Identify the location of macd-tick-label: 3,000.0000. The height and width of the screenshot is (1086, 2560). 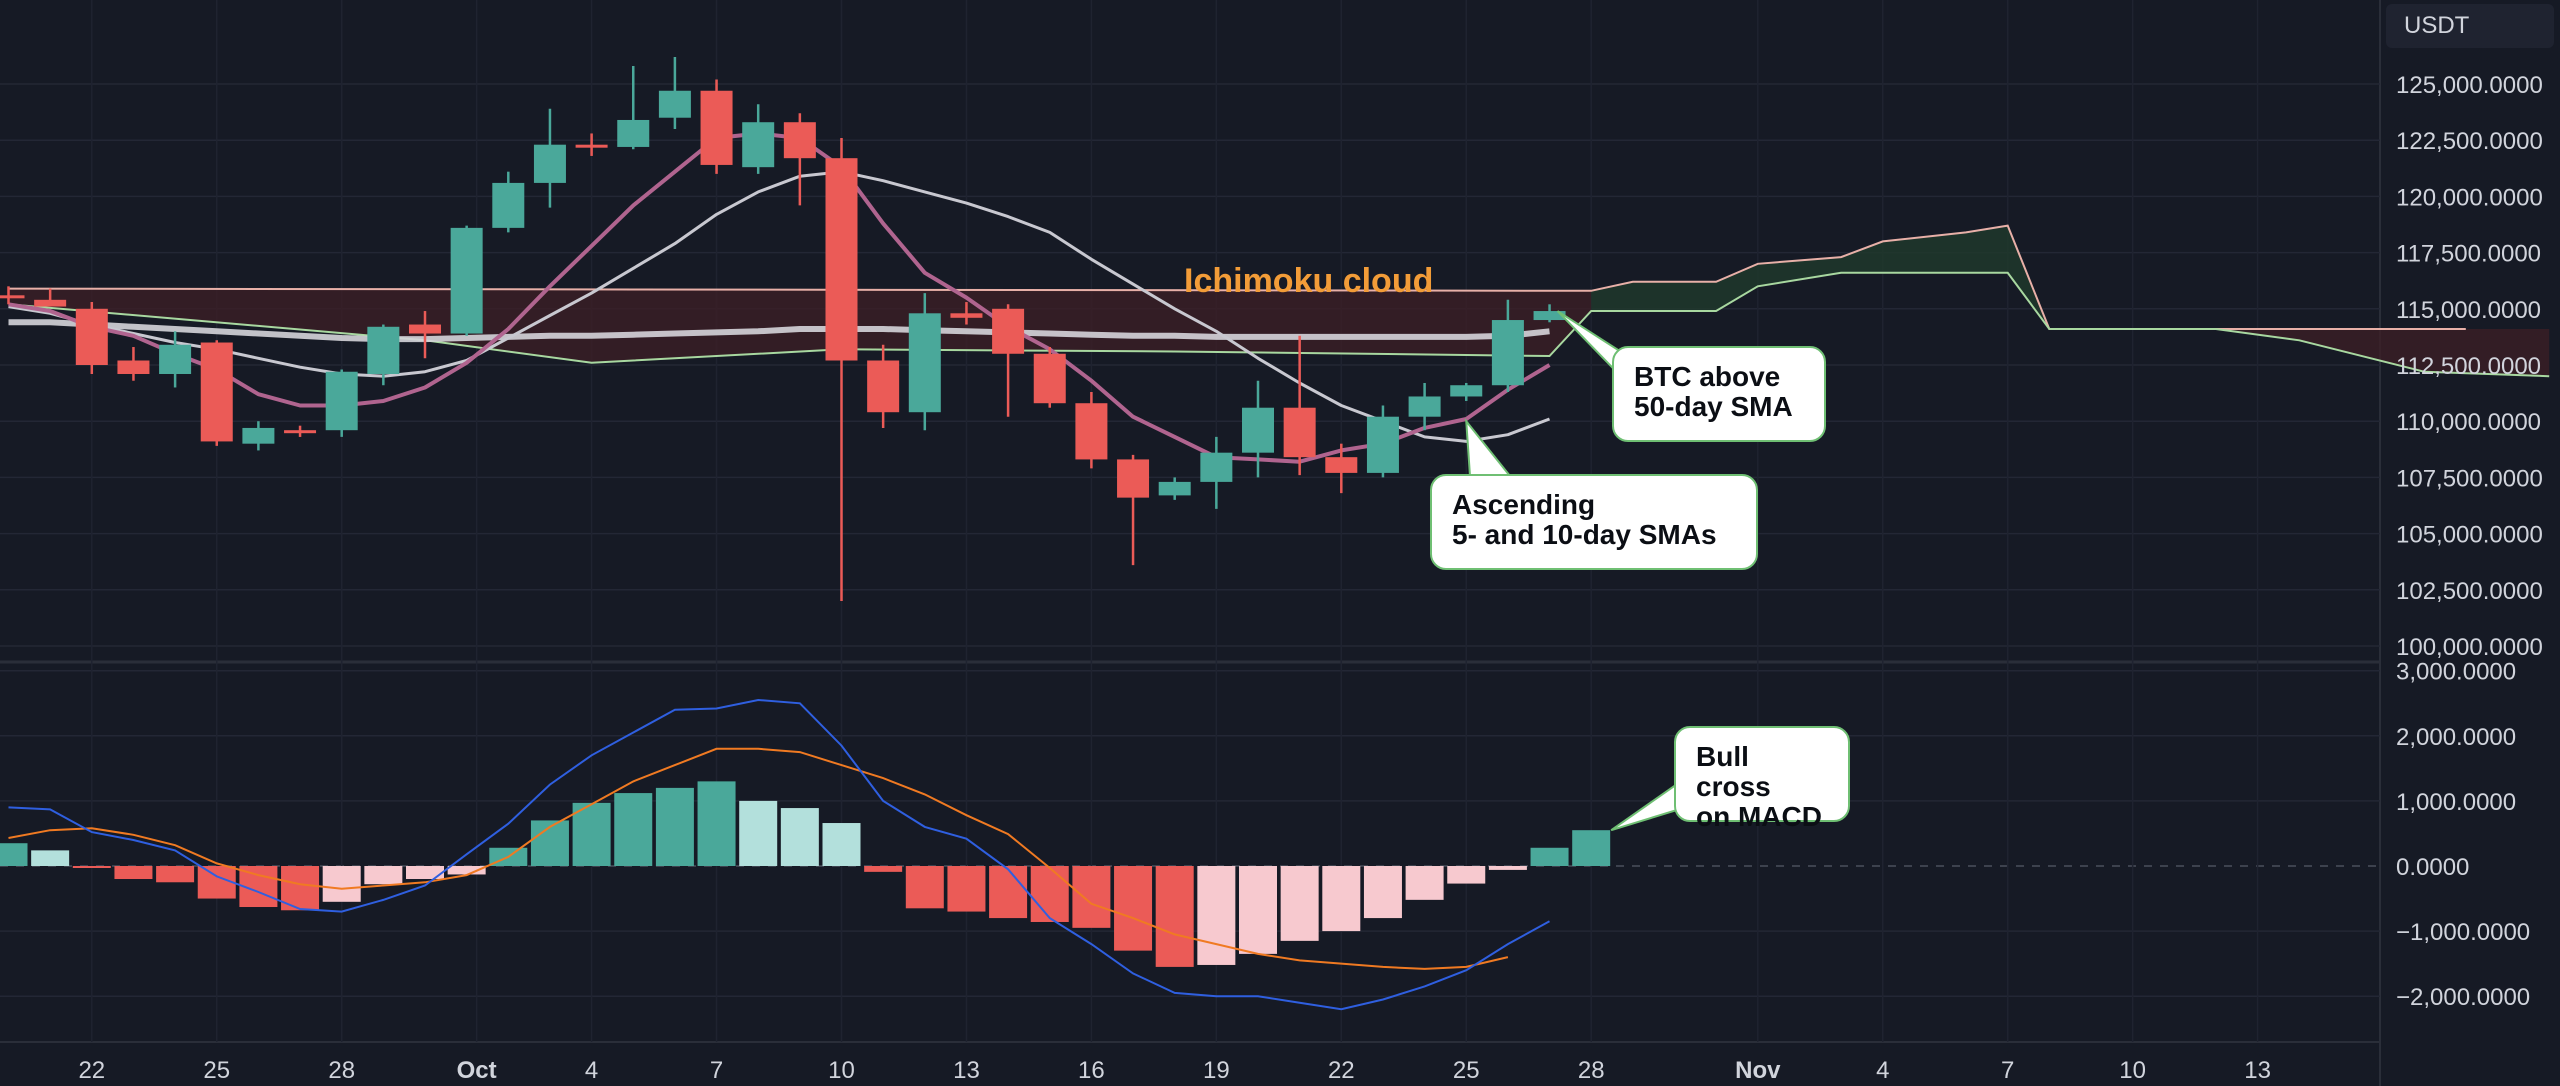
(2456, 672).